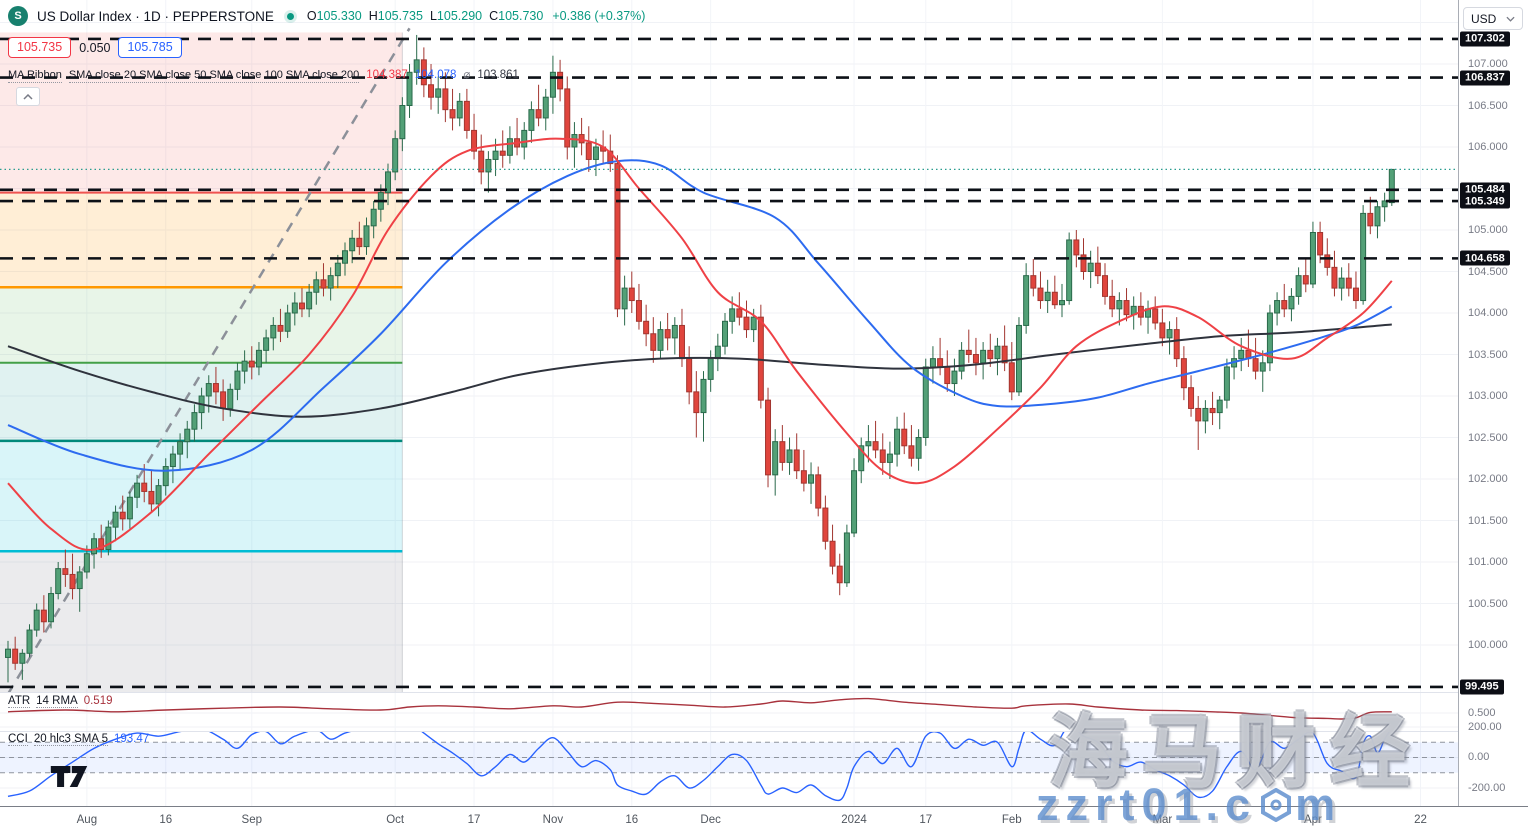 The image size is (1528, 834). What do you see at coordinates (699, 370) in the screenshot?
I see `sma200-line` at bounding box center [699, 370].